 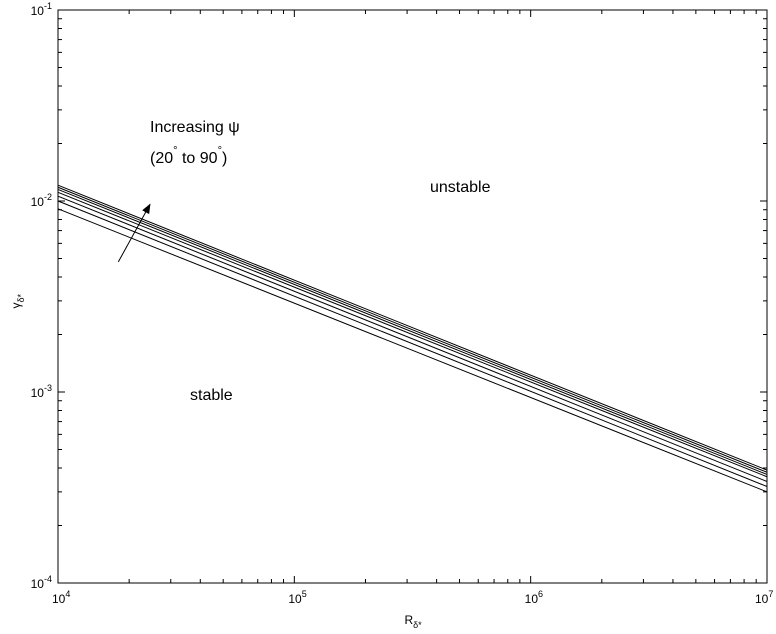 What do you see at coordinates (764, 597) in the screenshot?
I see `x-tick-label: 10⁷` at bounding box center [764, 597].